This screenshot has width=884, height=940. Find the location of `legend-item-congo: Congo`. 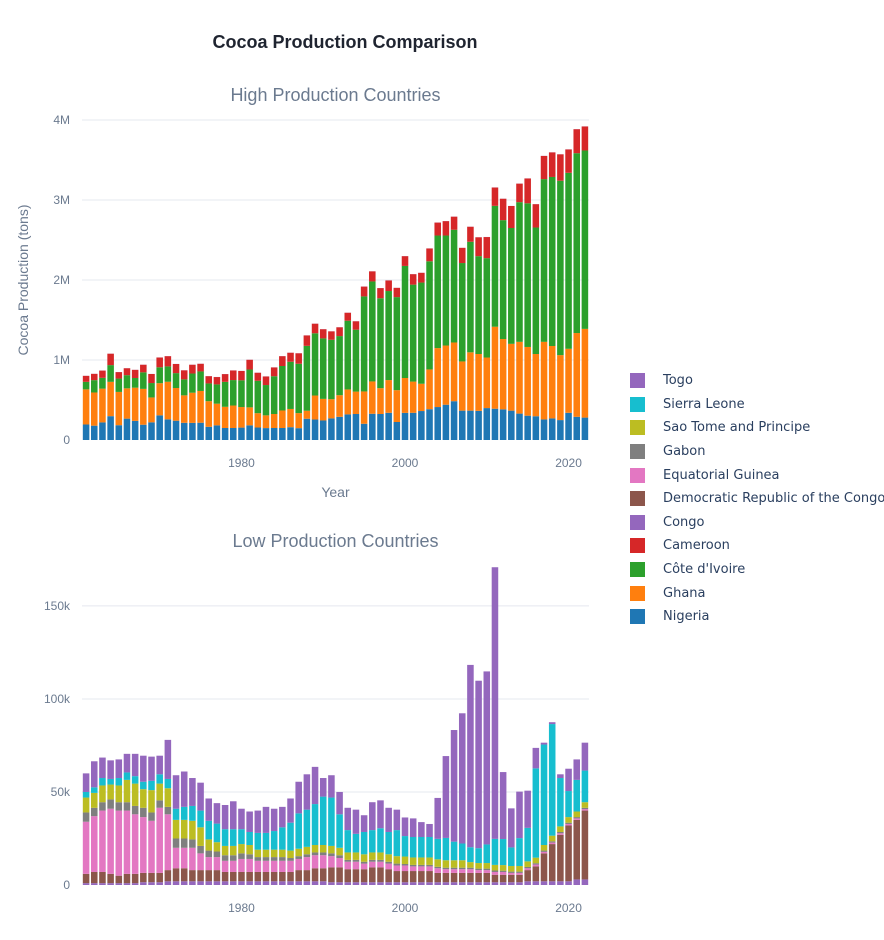

legend-item-congo: Congo is located at coordinates (755, 523).